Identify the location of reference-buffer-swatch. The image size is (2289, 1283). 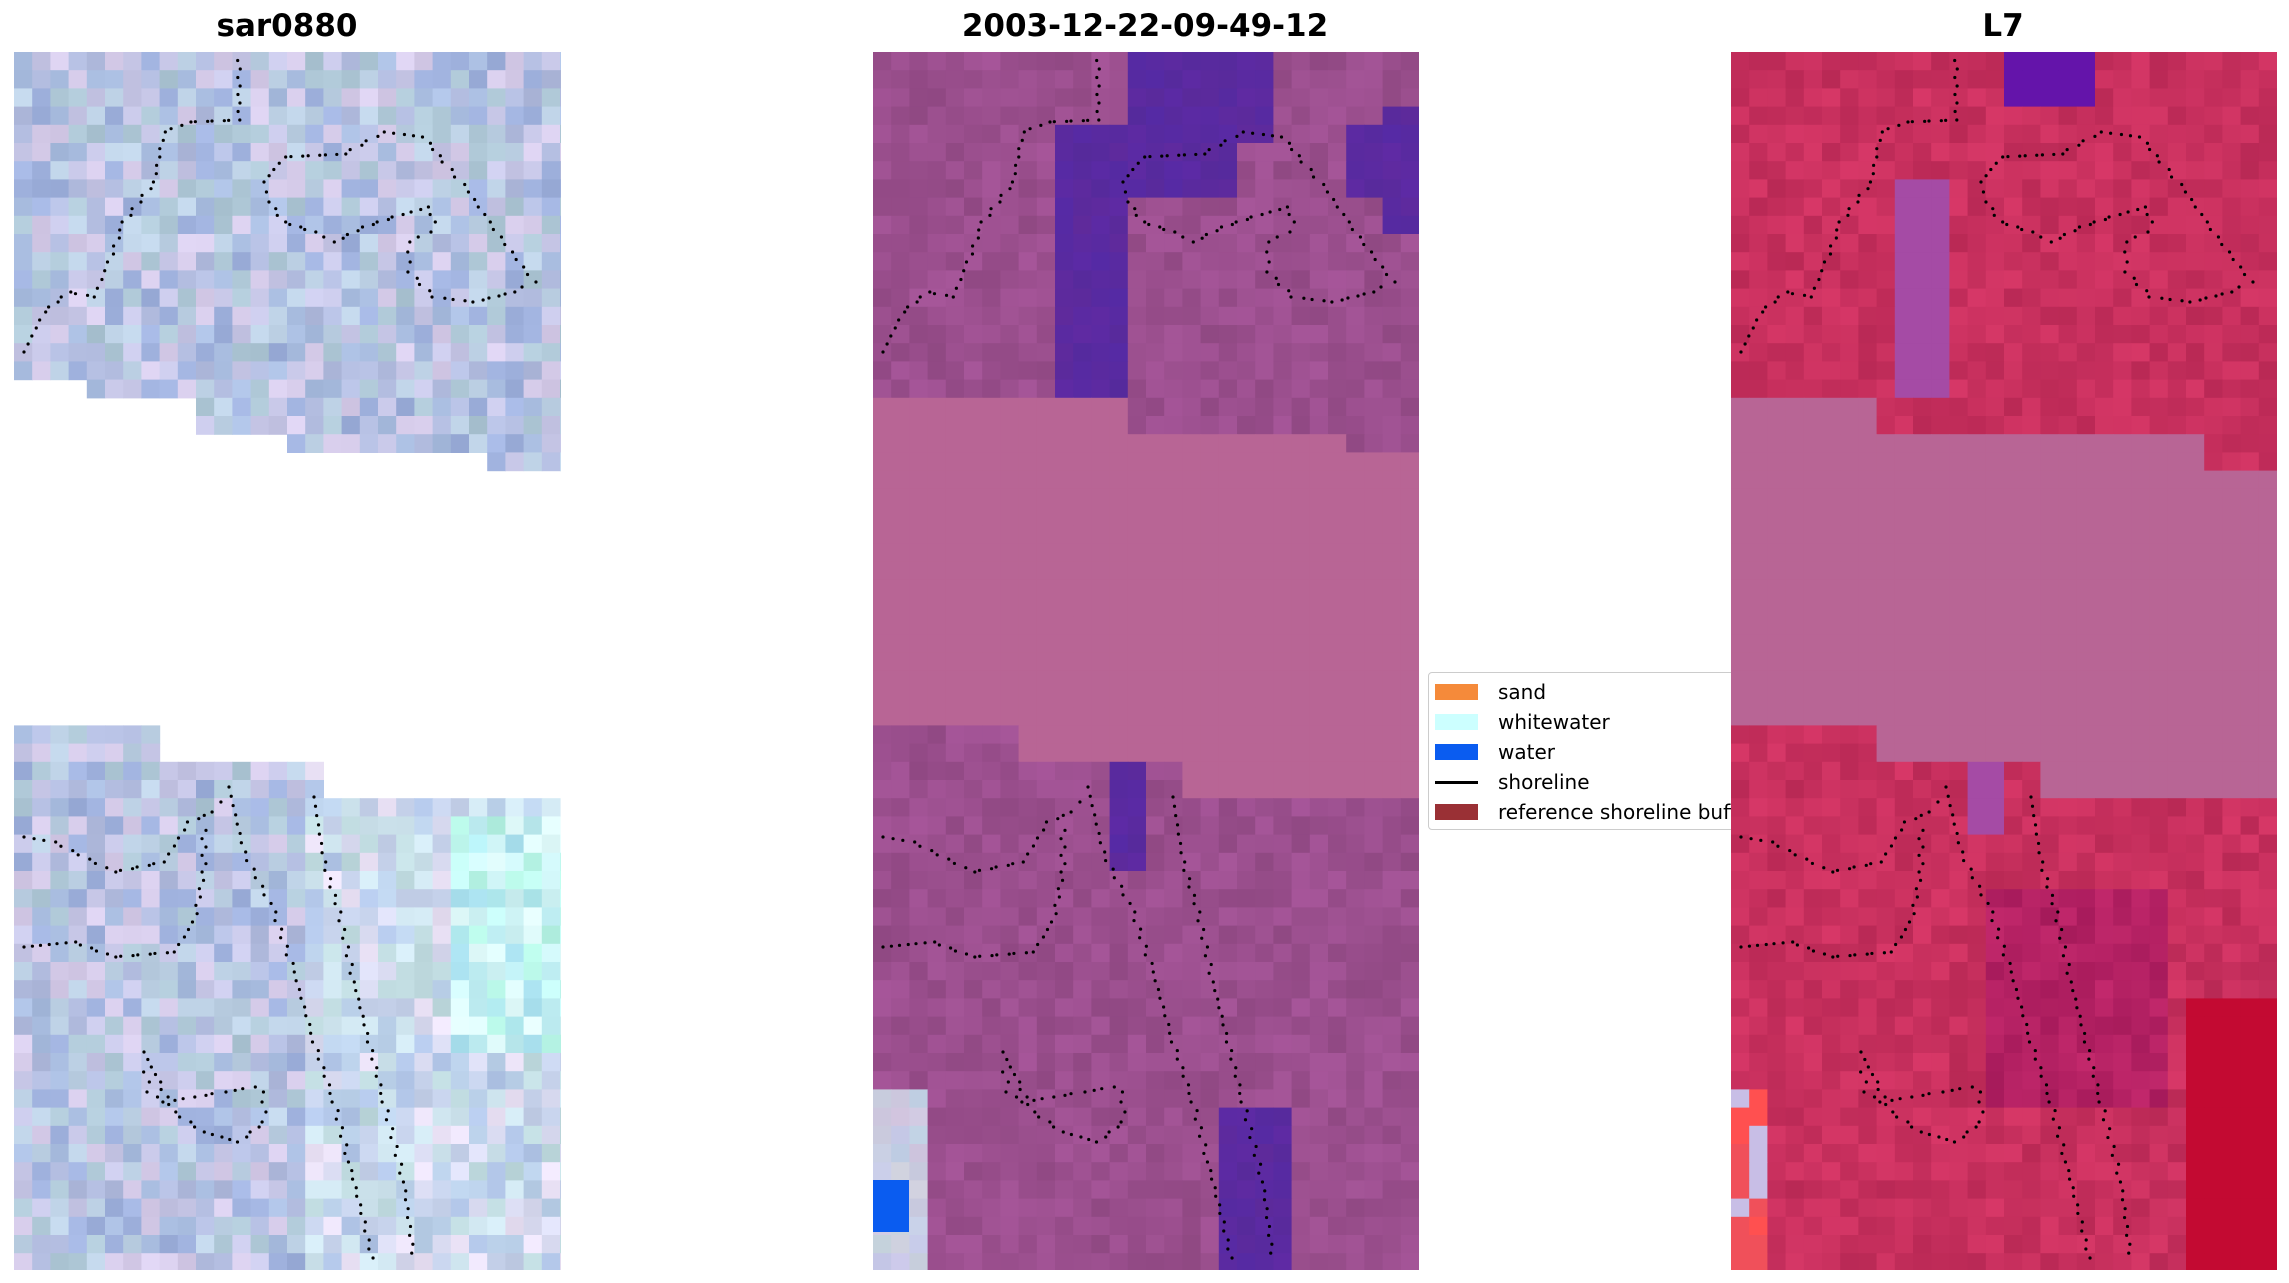
(1456, 812).